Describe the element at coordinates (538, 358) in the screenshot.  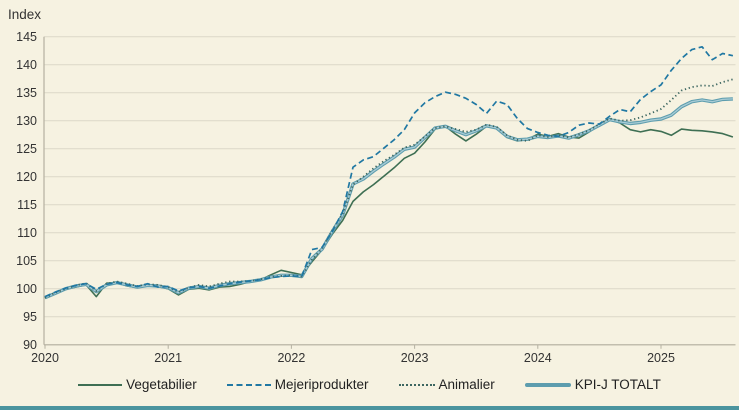
I see `x-tick-label: 2024` at that location.